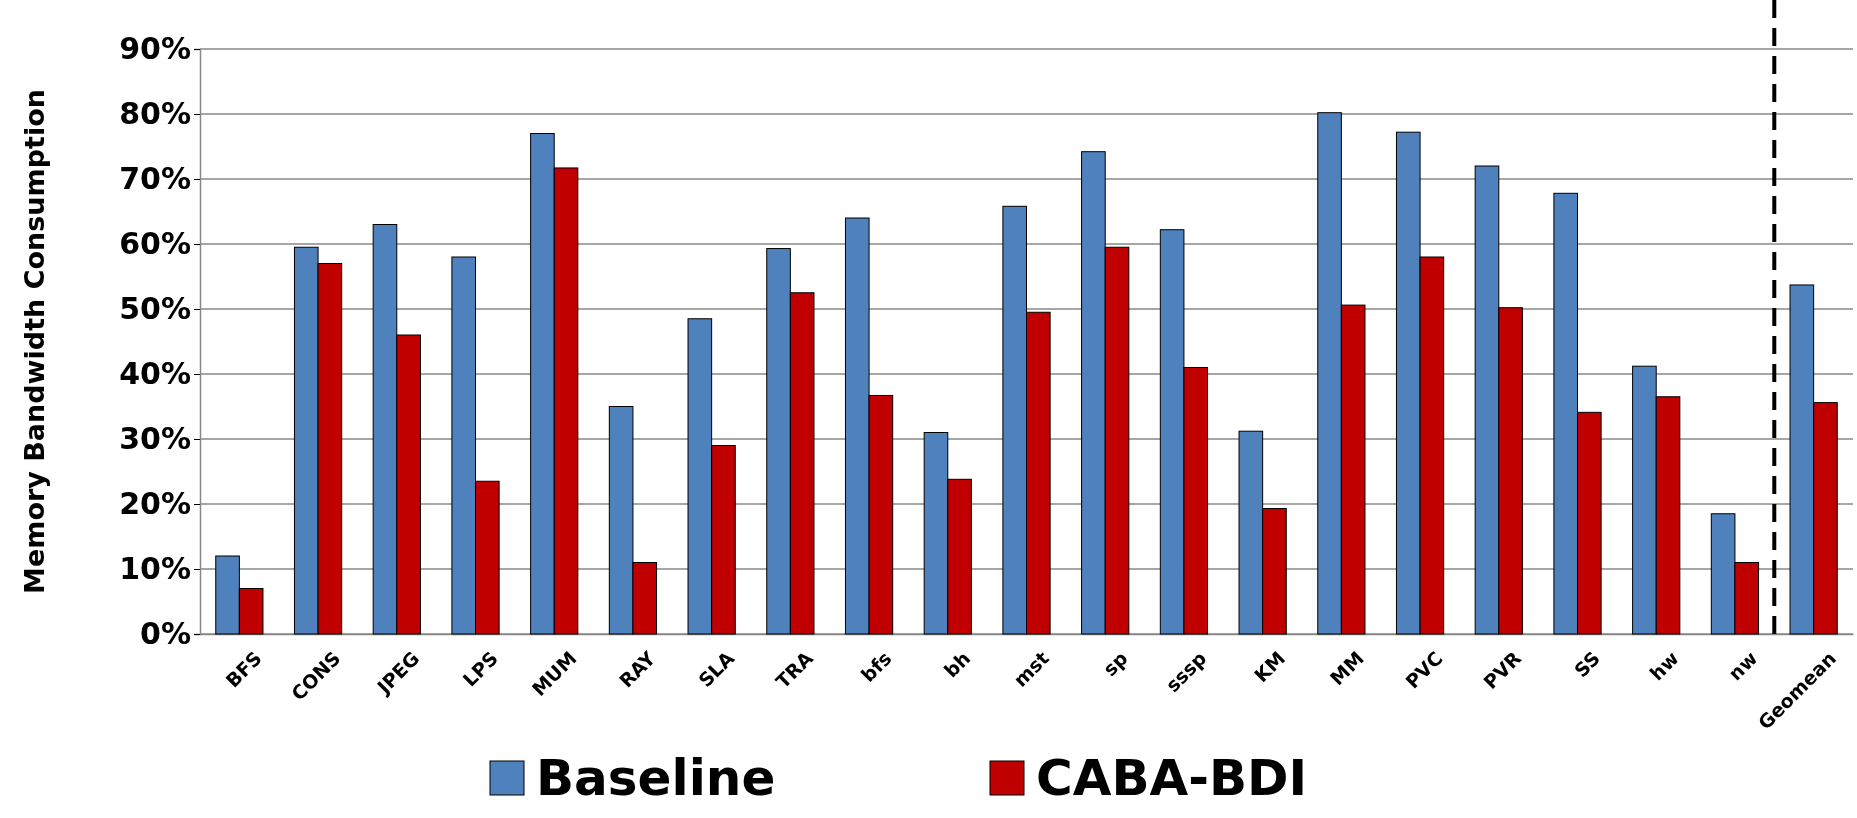  What do you see at coordinates (1269, 666) in the screenshot?
I see `x-tick-label: KM` at bounding box center [1269, 666].